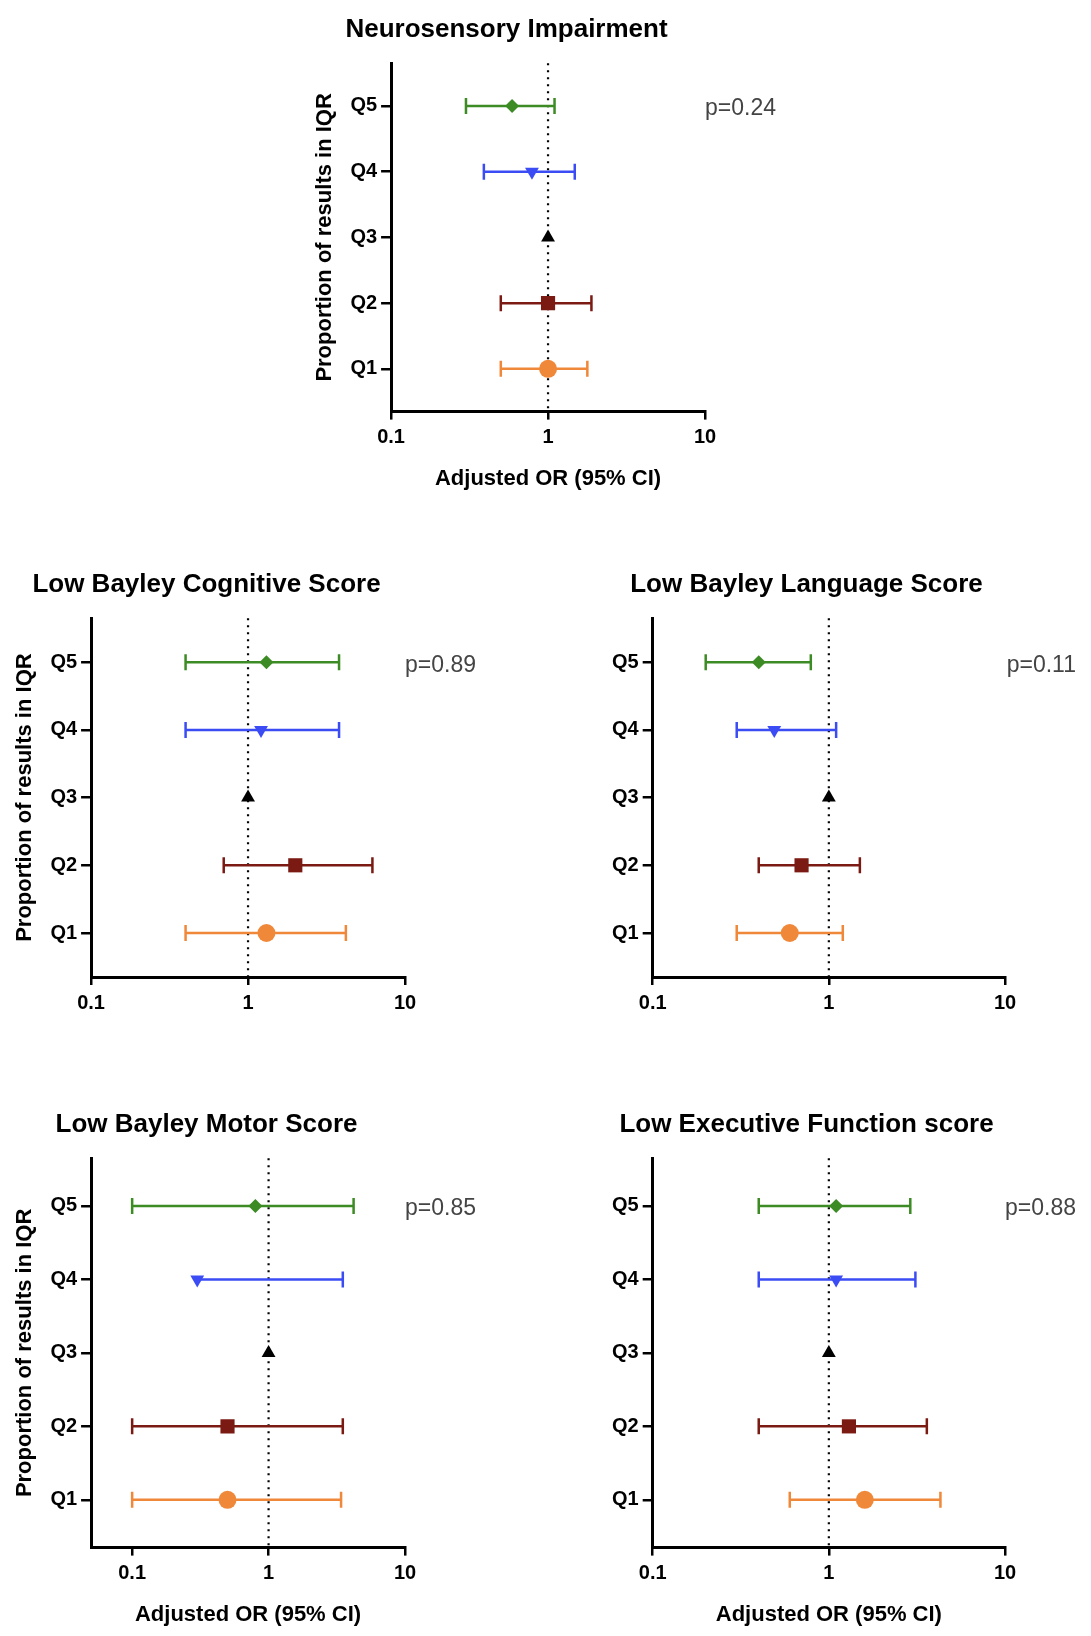  What do you see at coordinates (1041, 663) in the screenshot?
I see `text: p=0.11` at bounding box center [1041, 663].